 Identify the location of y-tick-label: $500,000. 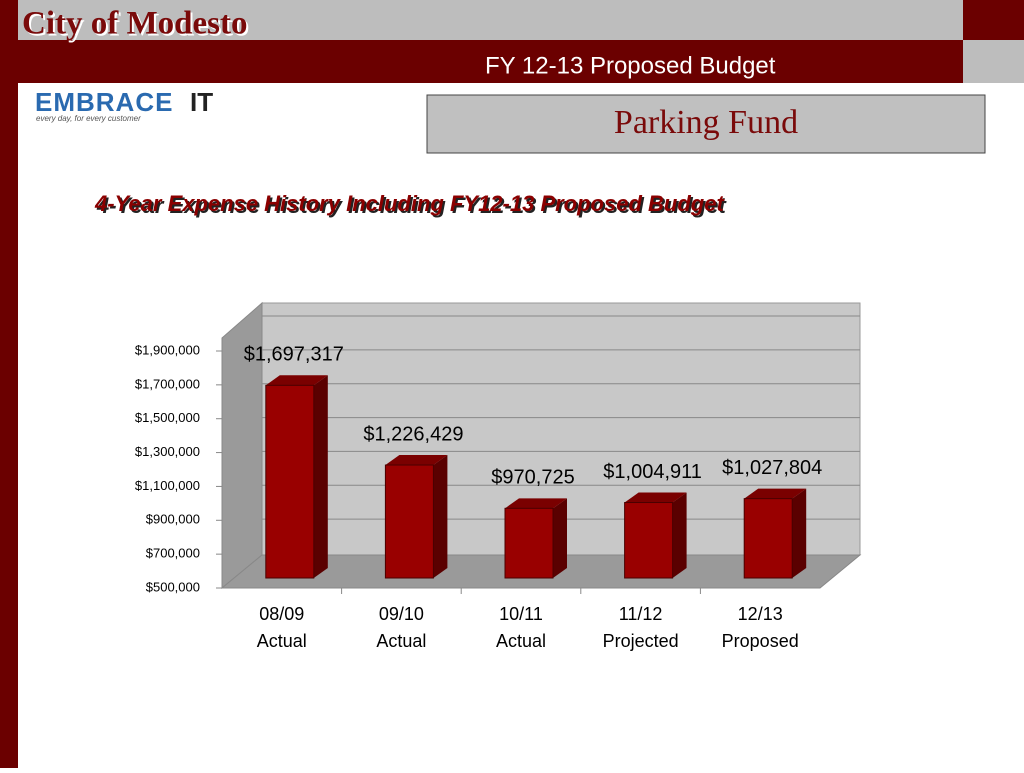
(173, 586).